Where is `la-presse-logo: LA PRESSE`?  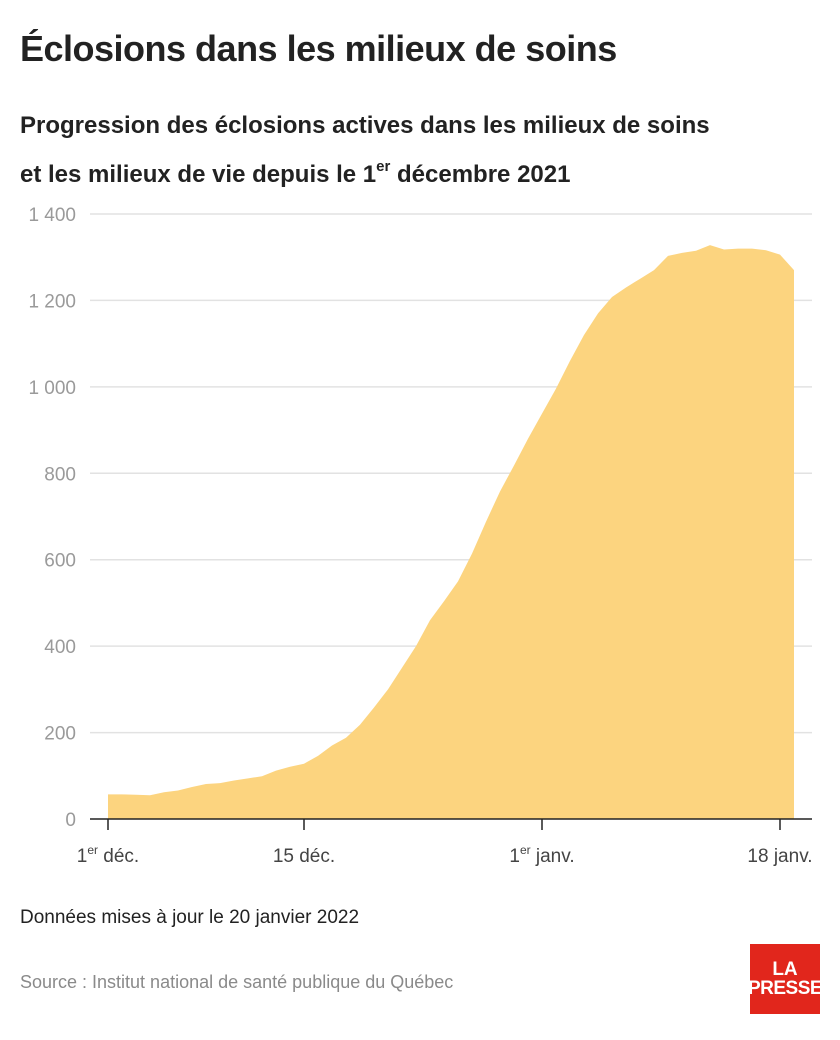
la-presse-logo: LA PRESSE is located at coordinates (785, 979).